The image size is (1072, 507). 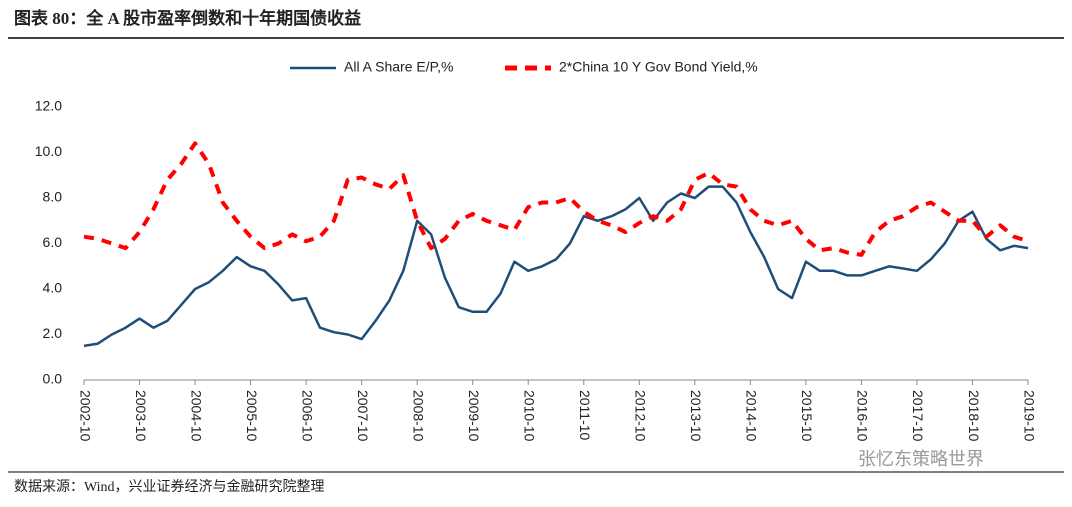 What do you see at coordinates (53, 197) in the screenshot?
I see `y-tick-label: 8.0` at bounding box center [53, 197].